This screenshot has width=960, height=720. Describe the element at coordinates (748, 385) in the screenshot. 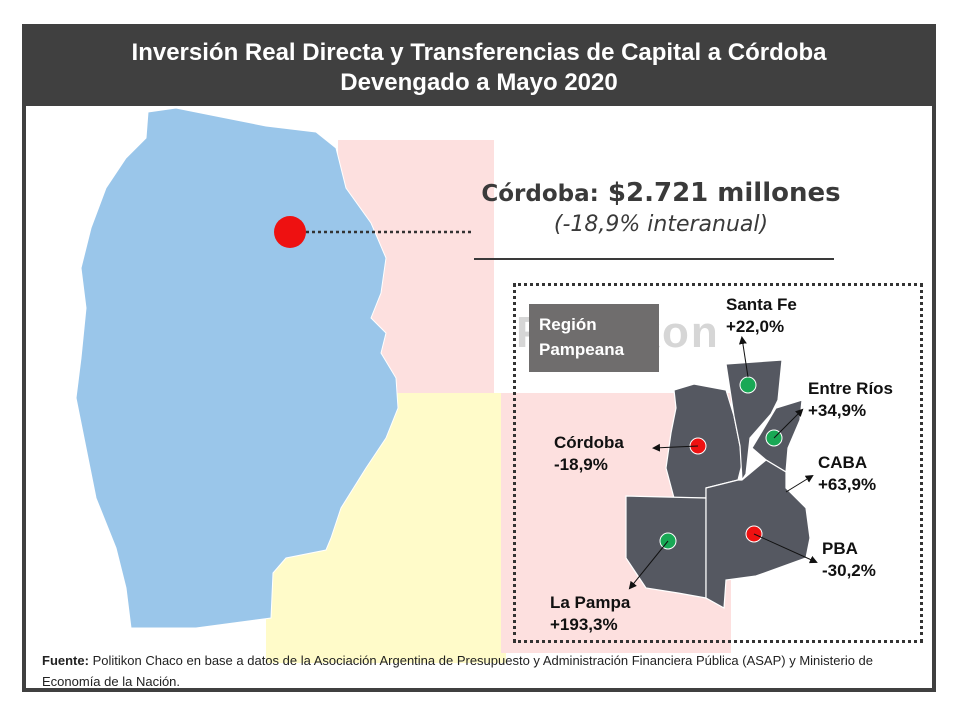

I see `marker-santa-fe` at that location.